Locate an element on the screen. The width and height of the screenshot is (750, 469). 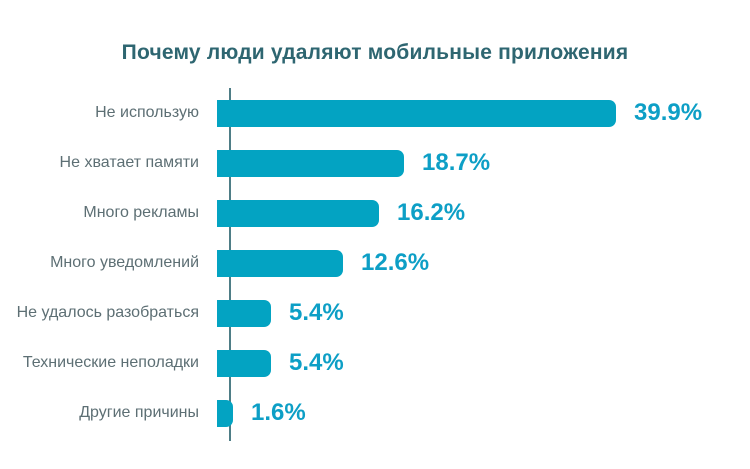
value-label: 16.2% is located at coordinates (431, 212).